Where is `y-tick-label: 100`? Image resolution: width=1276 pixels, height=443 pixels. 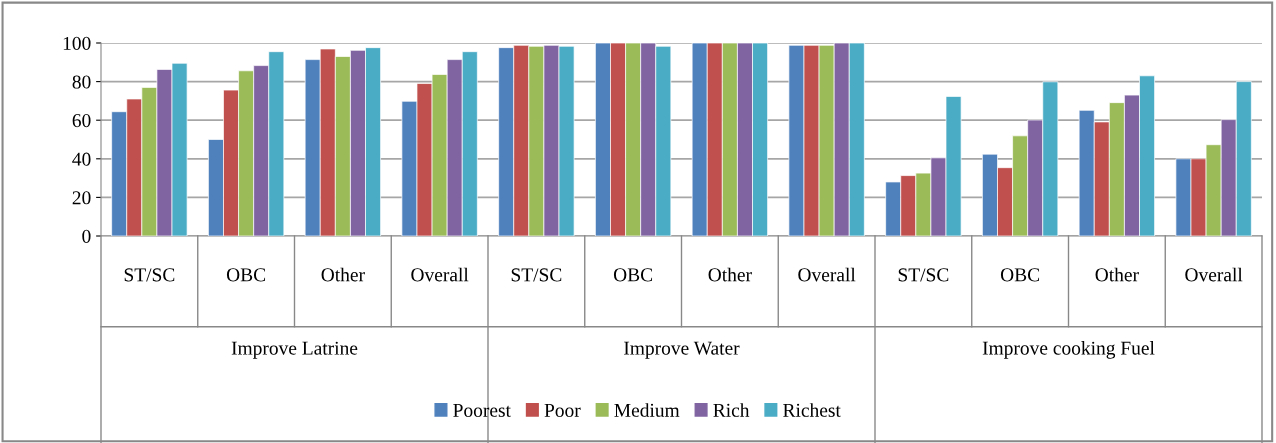 y-tick-label: 100 is located at coordinates (77, 43).